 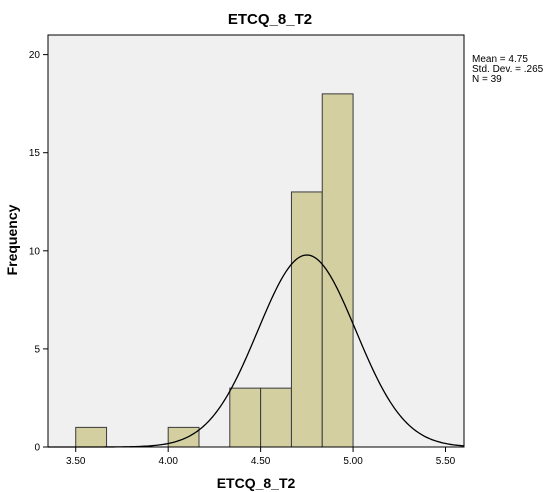 I want to click on y-axis-label: Frequency, so click(x=12, y=239).